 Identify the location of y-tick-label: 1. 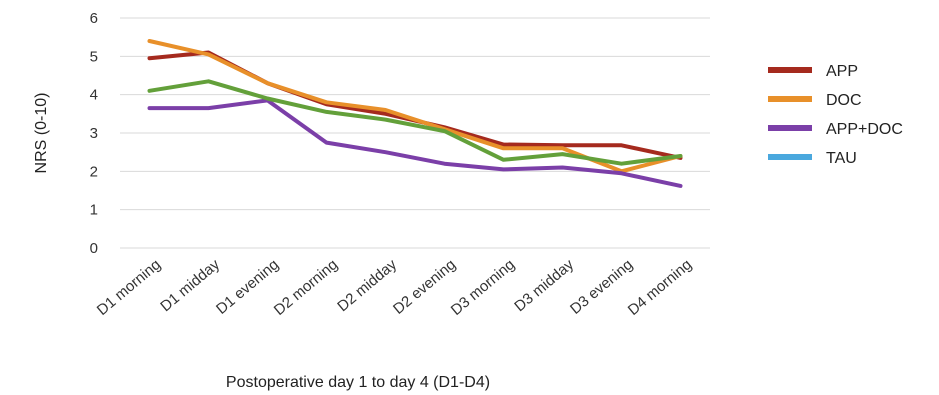
(94, 210).